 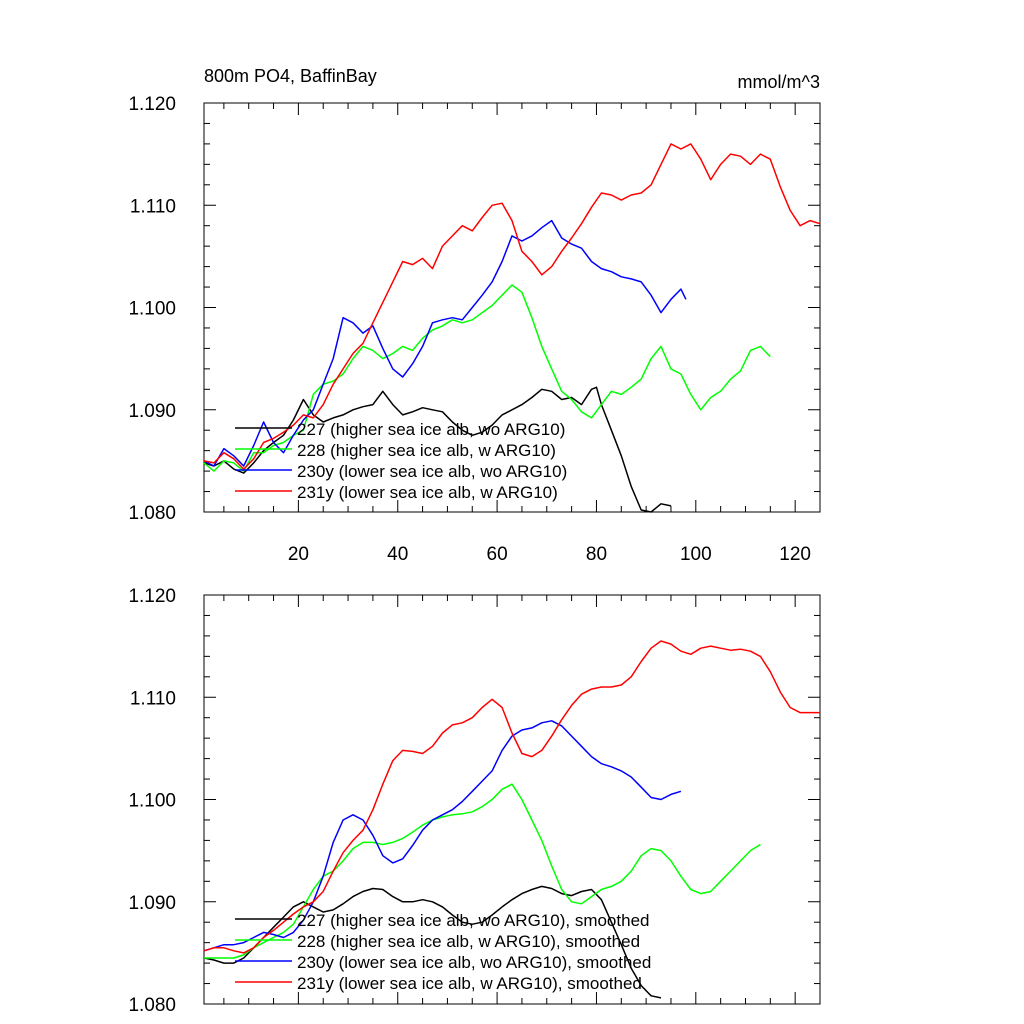 I want to click on chart-title: 800m PO4, BaffinBay, so click(x=290, y=76).